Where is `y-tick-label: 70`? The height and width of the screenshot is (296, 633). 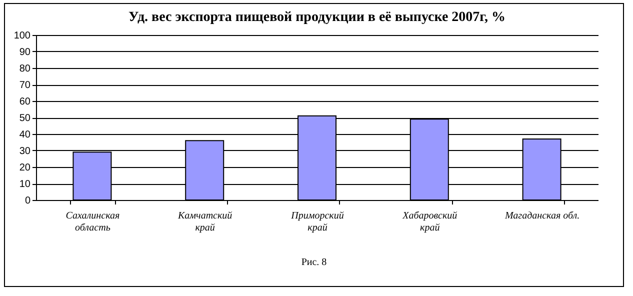 y-tick-label: 70 is located at coordinates (25, 85).